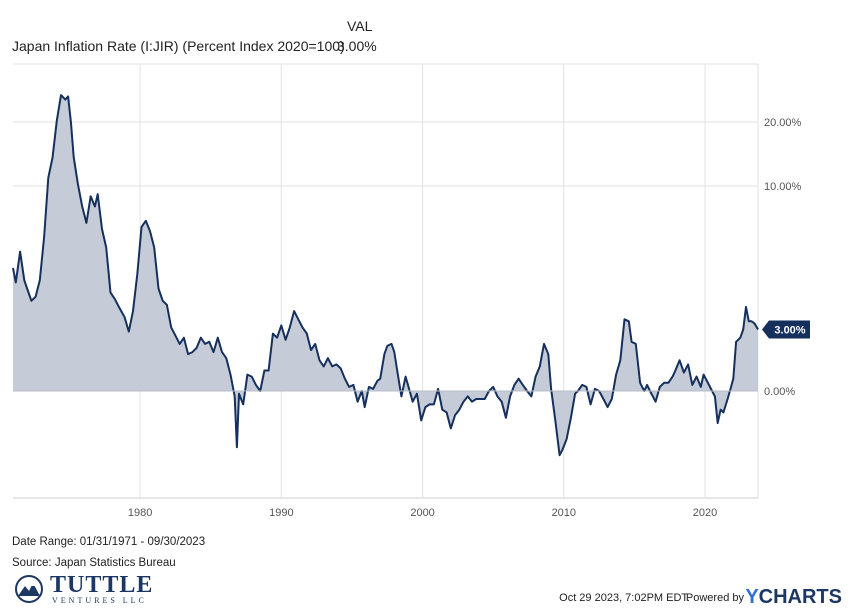 The height and width of the screenshot is (611, 850). What do you see at coordinates (360, 26) in the screenshot?
I see `value-column-heading: VAL` at bounding box center [360, 26].